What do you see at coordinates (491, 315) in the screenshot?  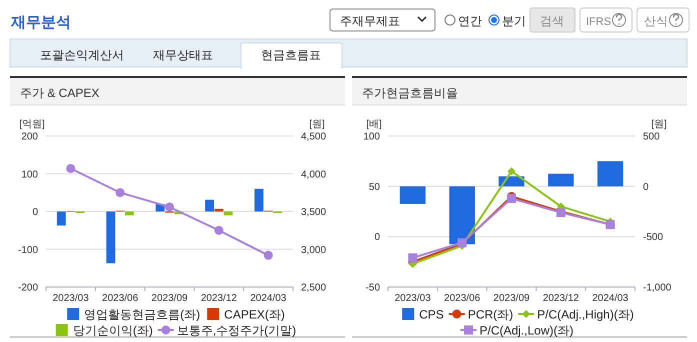 I see `legend-label: PCR(좌)` at bounding box center [491, 315].